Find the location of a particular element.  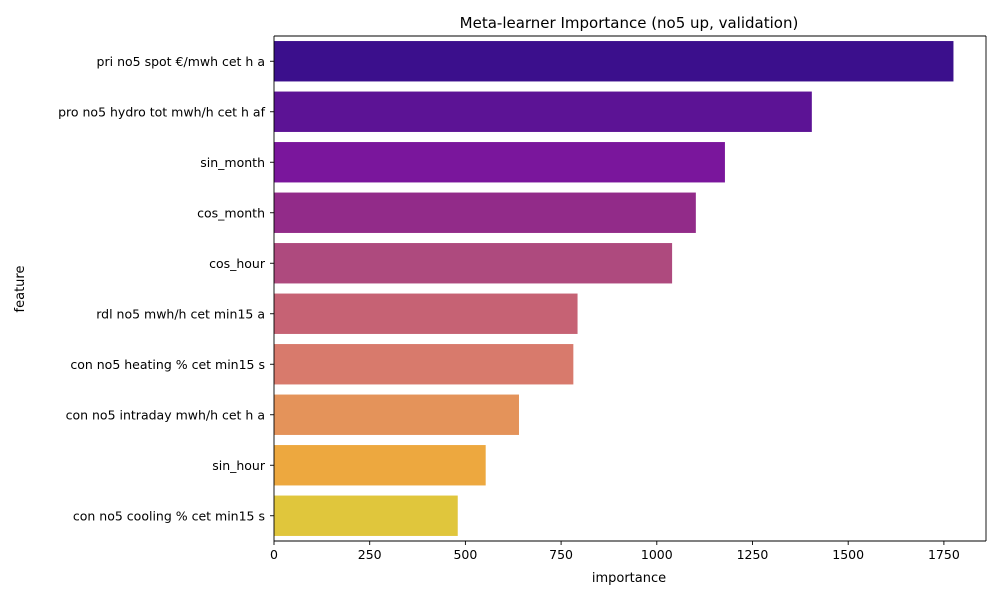

x-tick-label: 750 is located at coordinates (561, 554).